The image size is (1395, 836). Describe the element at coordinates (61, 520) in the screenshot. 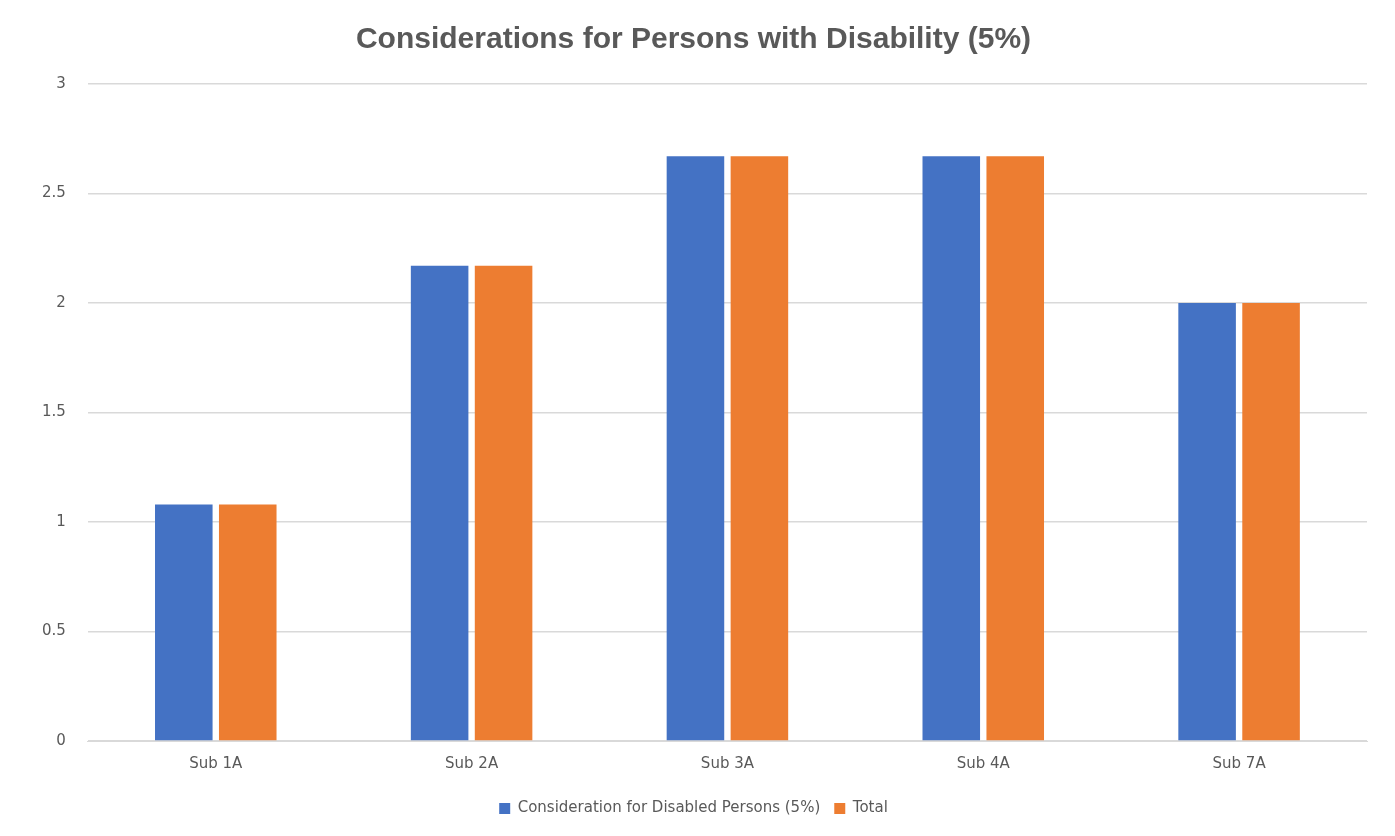

I see `y-tick-label: 1` at that location.